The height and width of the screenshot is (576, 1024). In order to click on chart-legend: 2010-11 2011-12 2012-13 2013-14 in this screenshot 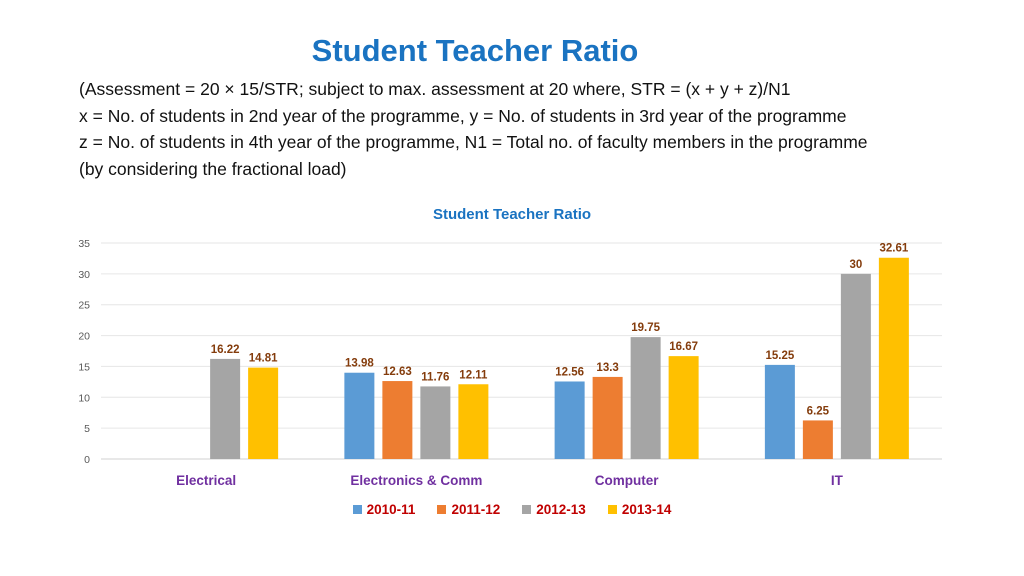, I will do `click(512, 509)`.